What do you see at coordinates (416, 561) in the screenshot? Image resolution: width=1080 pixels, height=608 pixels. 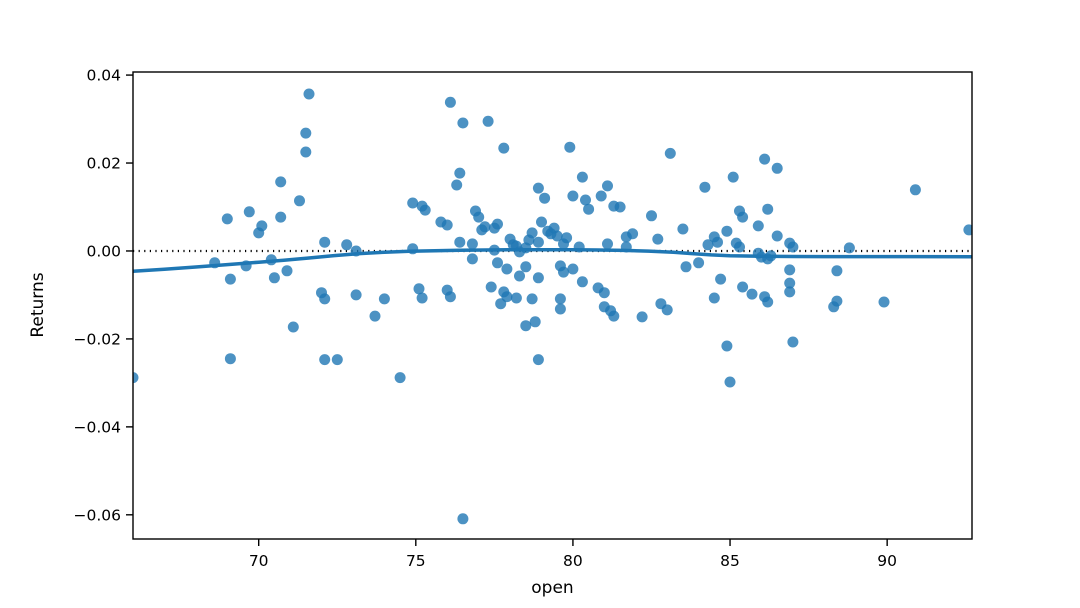 I see `x-tick-label: 75` at bounding box center [416, 561].